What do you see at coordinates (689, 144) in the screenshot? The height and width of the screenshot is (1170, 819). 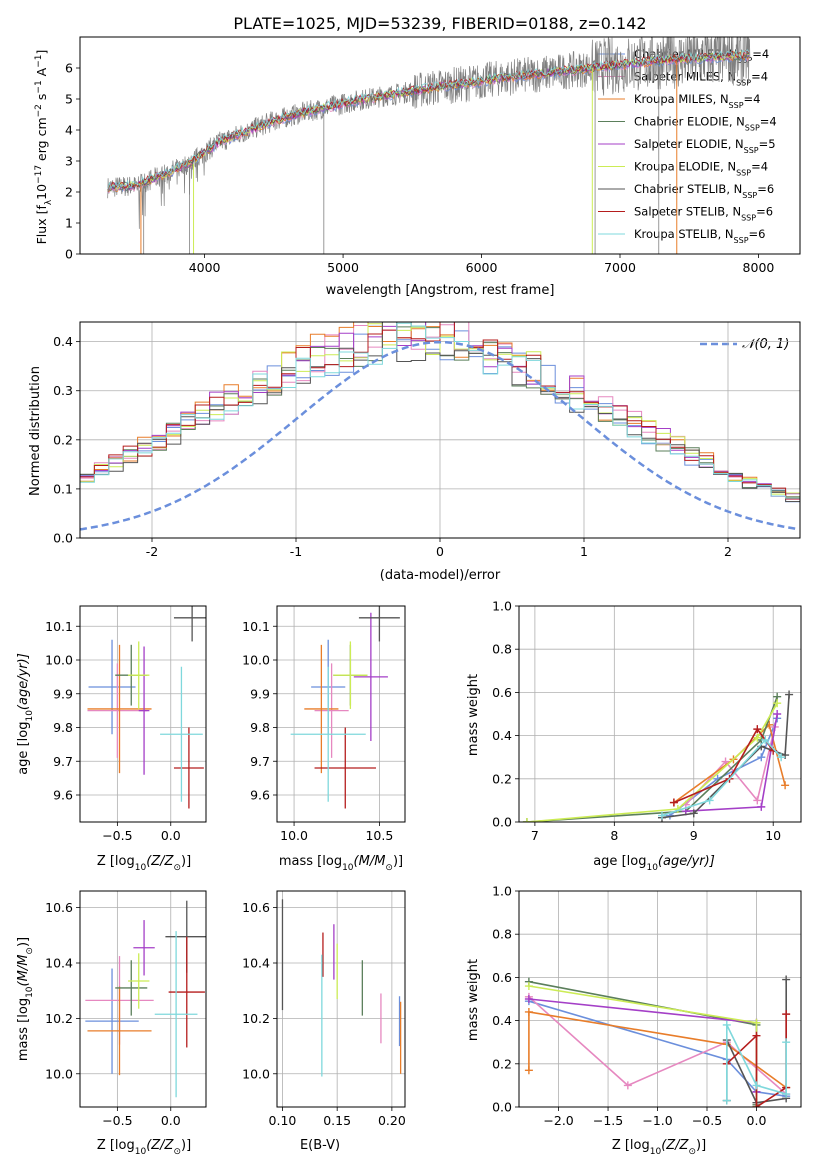 I see `legend-name: Salpeter ELODIE, N` at bounding box center [689, 144].